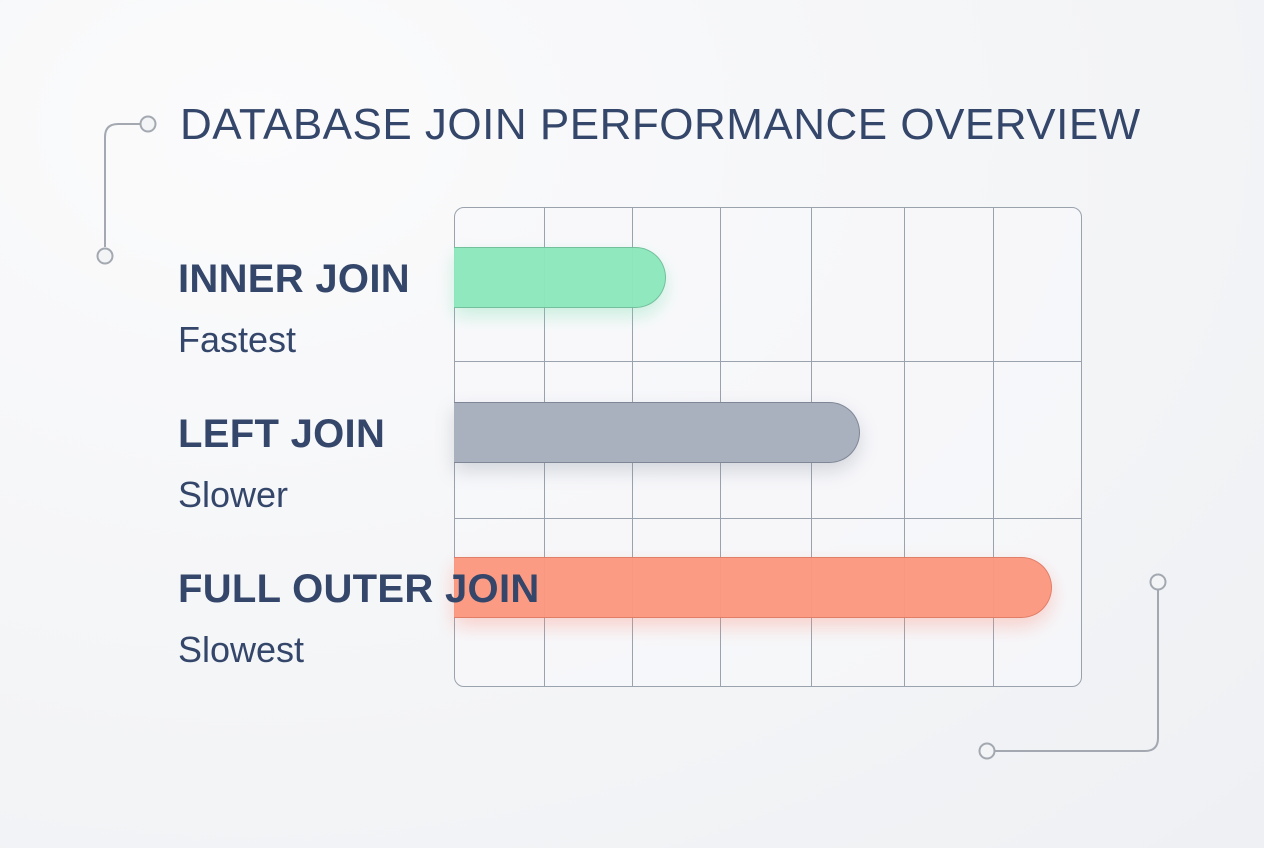  Describe the element at coordinates (294, 279) in the screenshot. I see `row-label-inner-join: INNER JOIN` at that location.